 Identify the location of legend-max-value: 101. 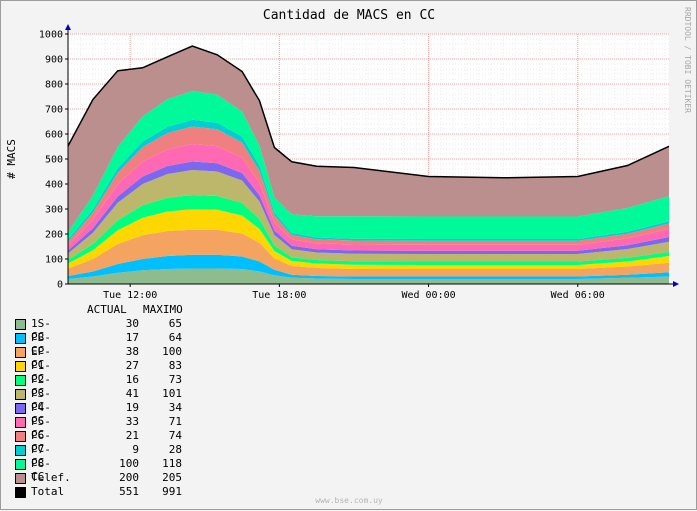
(172, 393).